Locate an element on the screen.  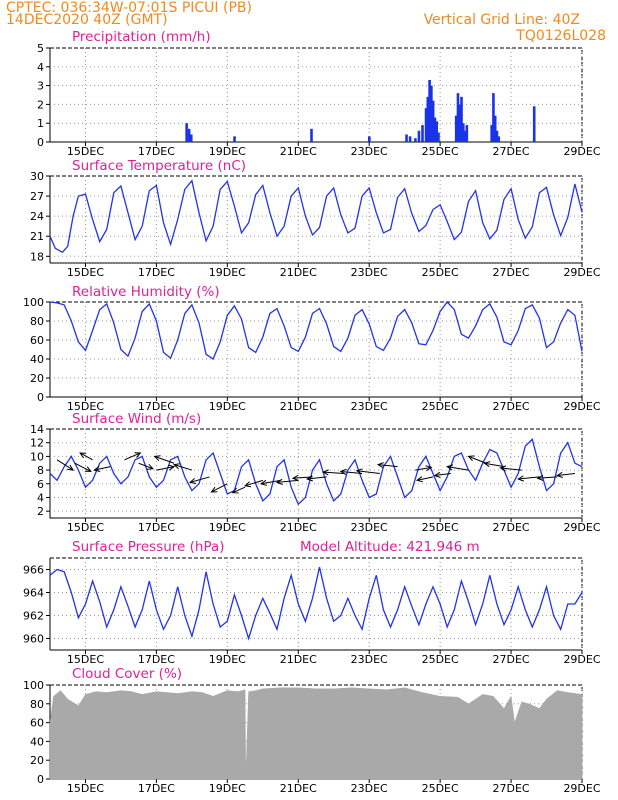
temp-line is located at coordinates (316, 216).